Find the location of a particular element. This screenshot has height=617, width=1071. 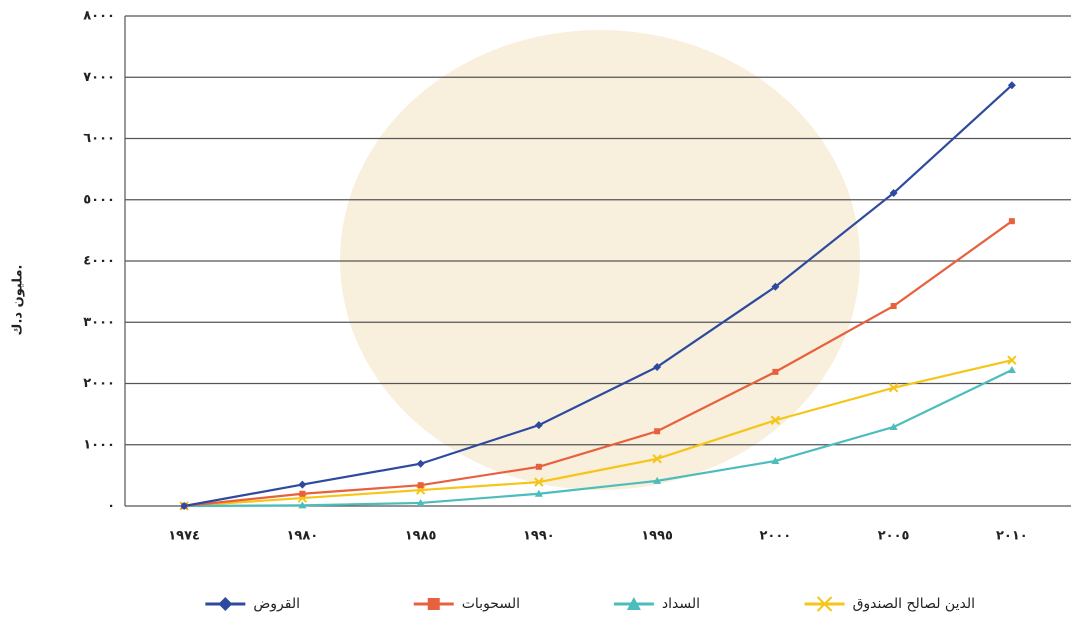

x-tick-label: ١٩٨٠ is located at coordinates (303, 536).